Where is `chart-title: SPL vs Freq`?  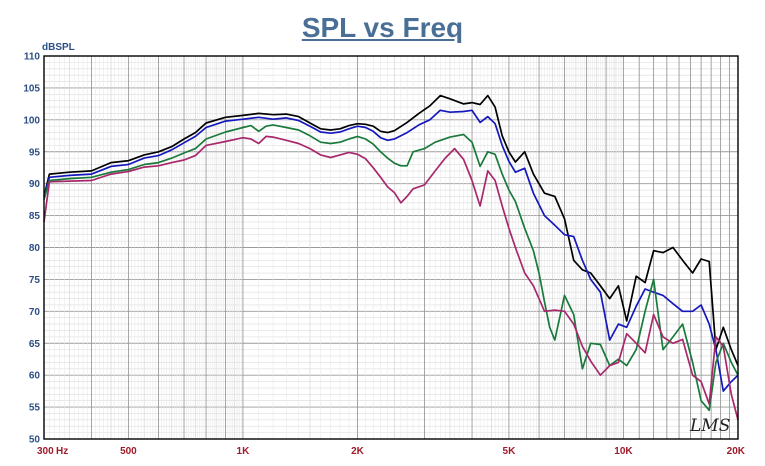
chart-title: SPL vs Freq is located at coordinates (382, 27).